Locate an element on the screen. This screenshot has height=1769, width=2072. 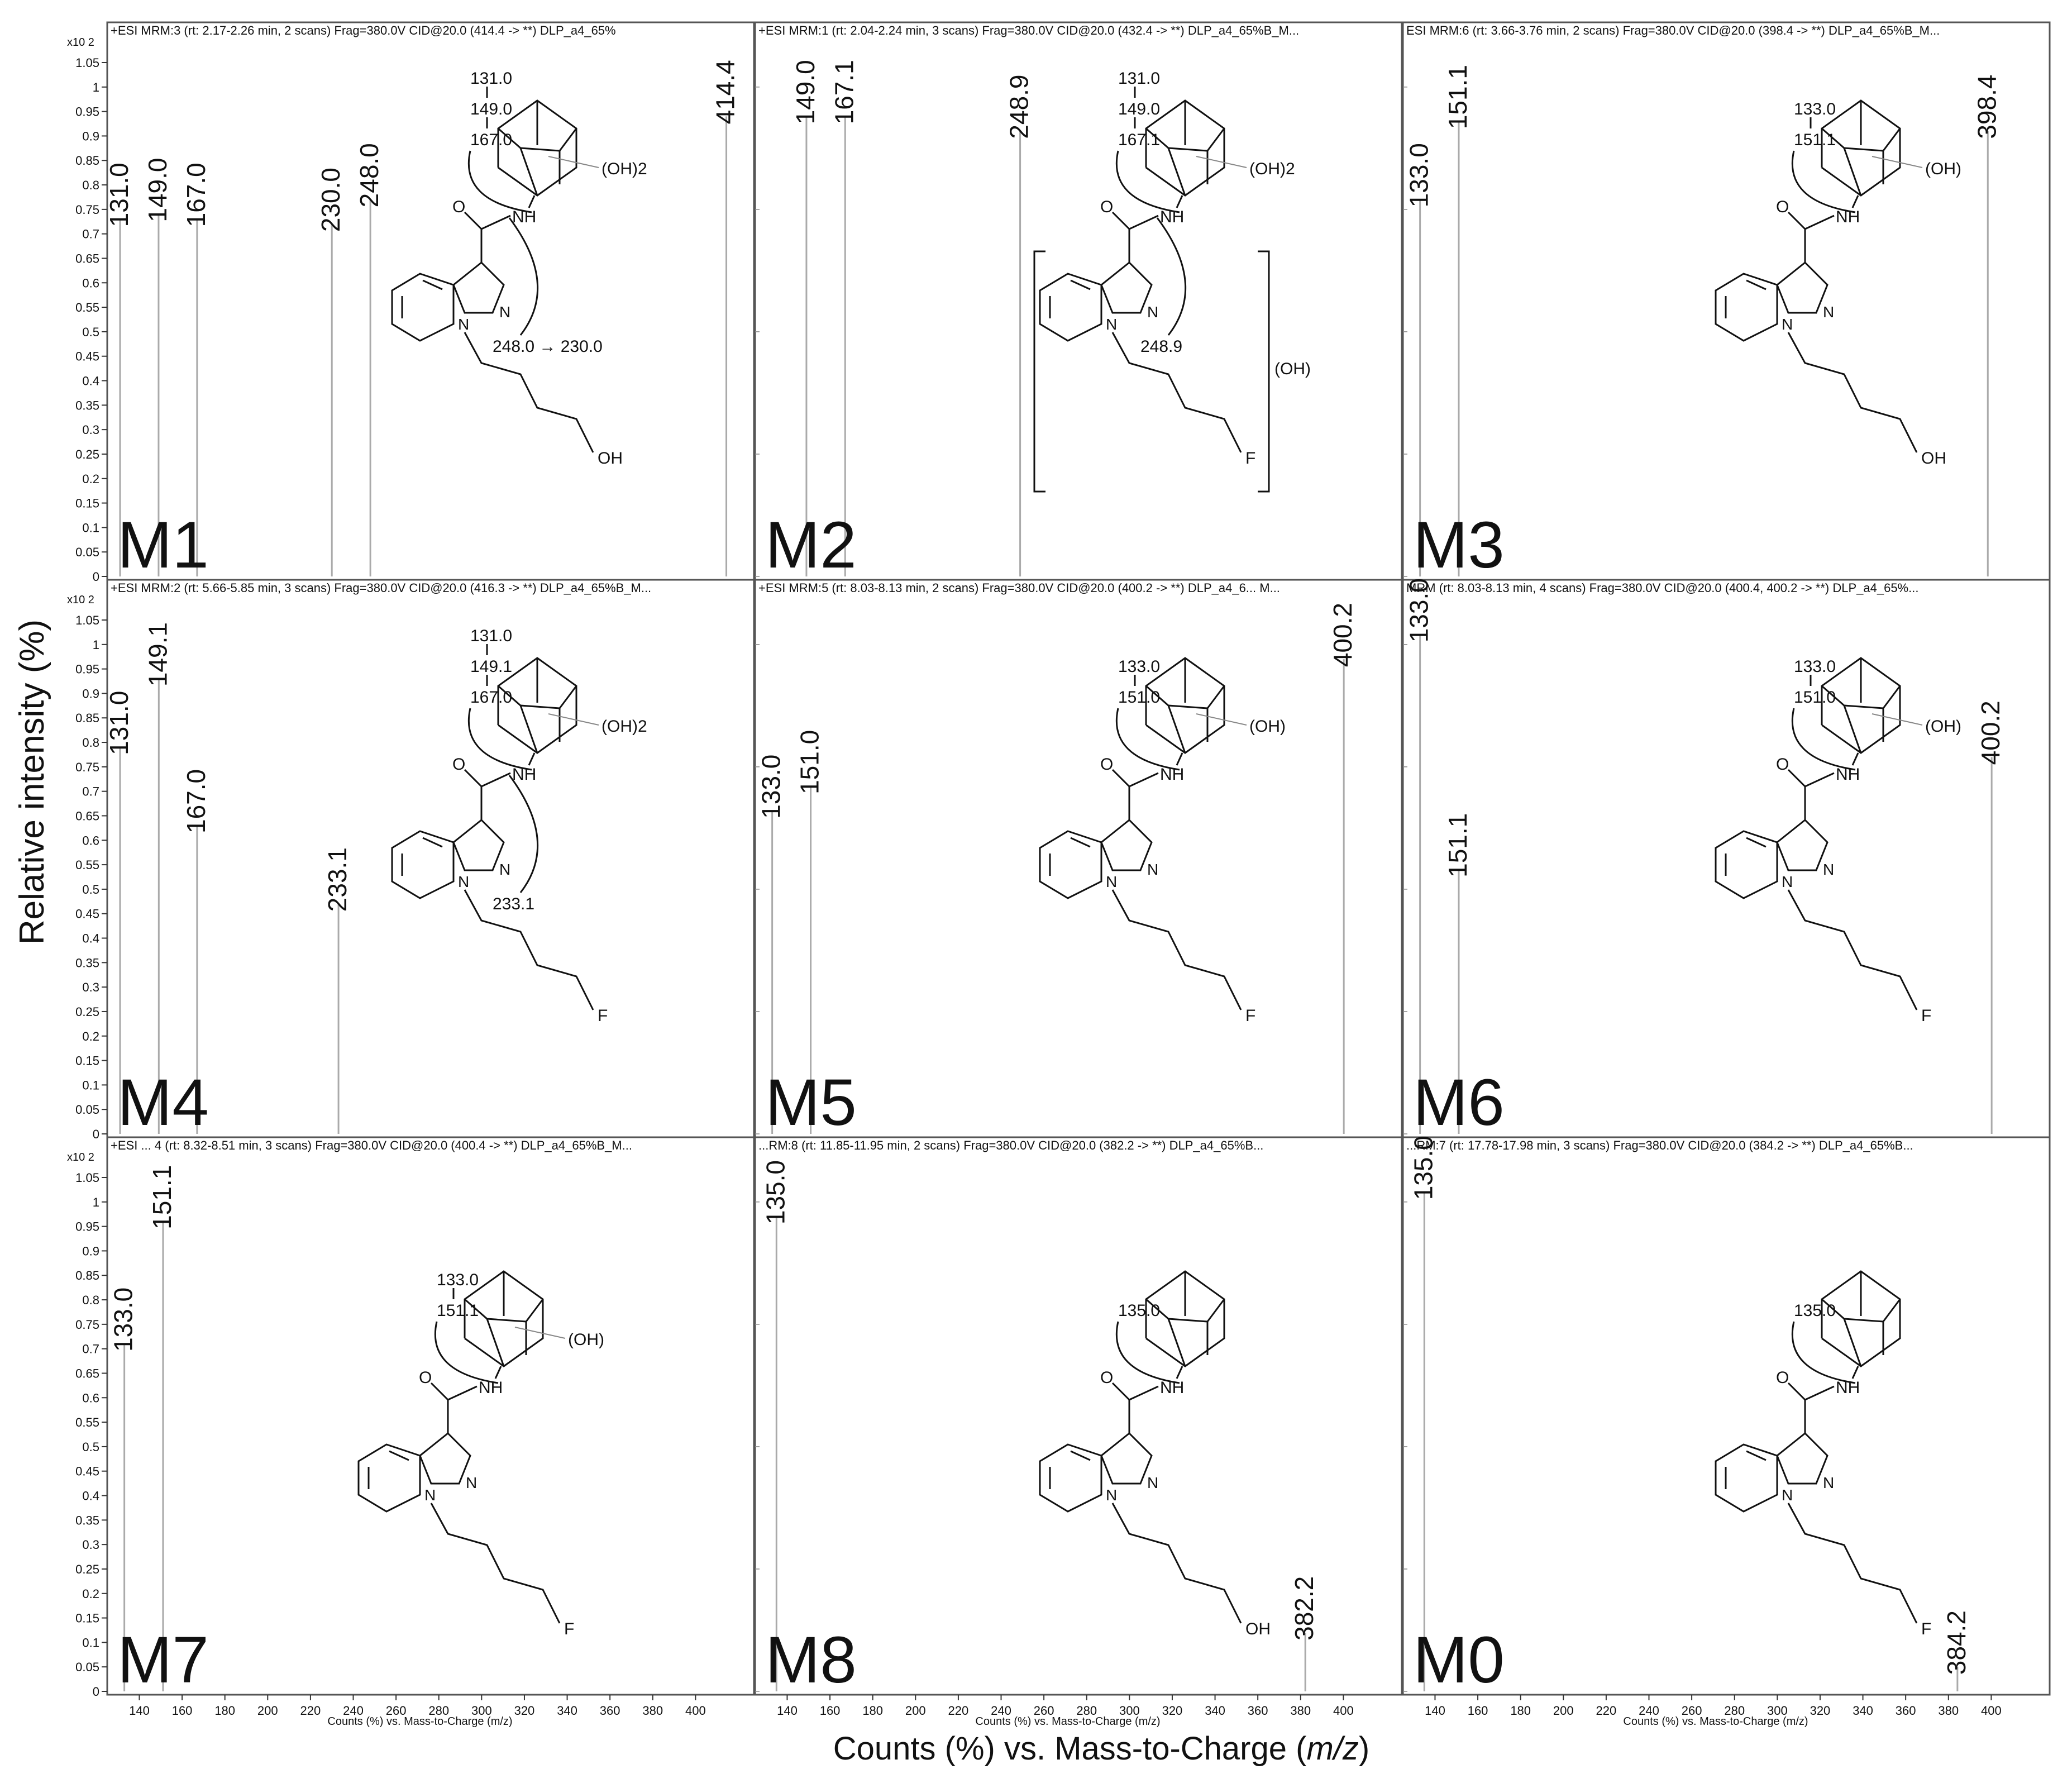
y-tick-label: 1.05 is located at coordinates (87, 63).